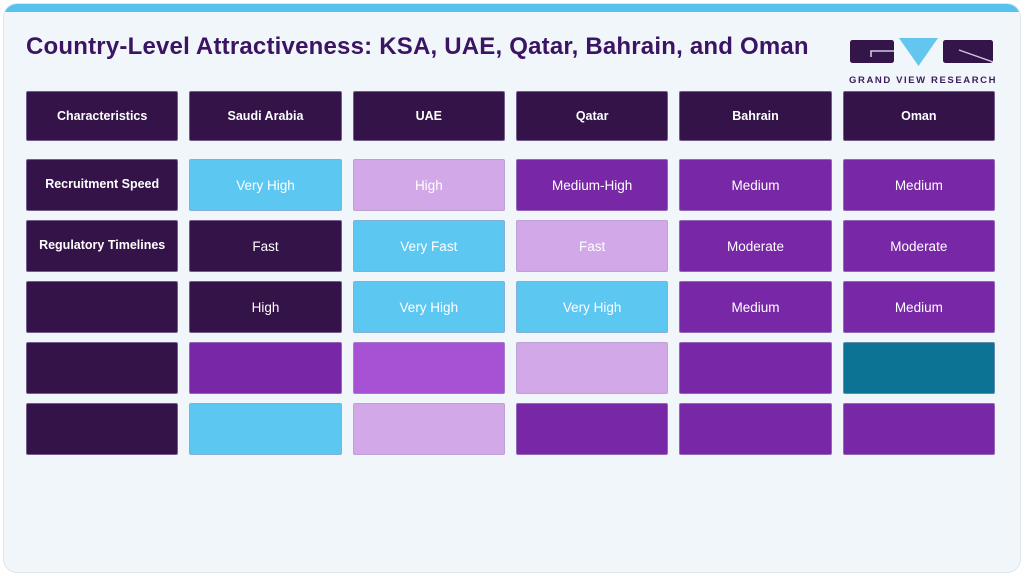 This screenshot has height=576, width=1025. I want to click on top-accent-bar, so click(512, 8).